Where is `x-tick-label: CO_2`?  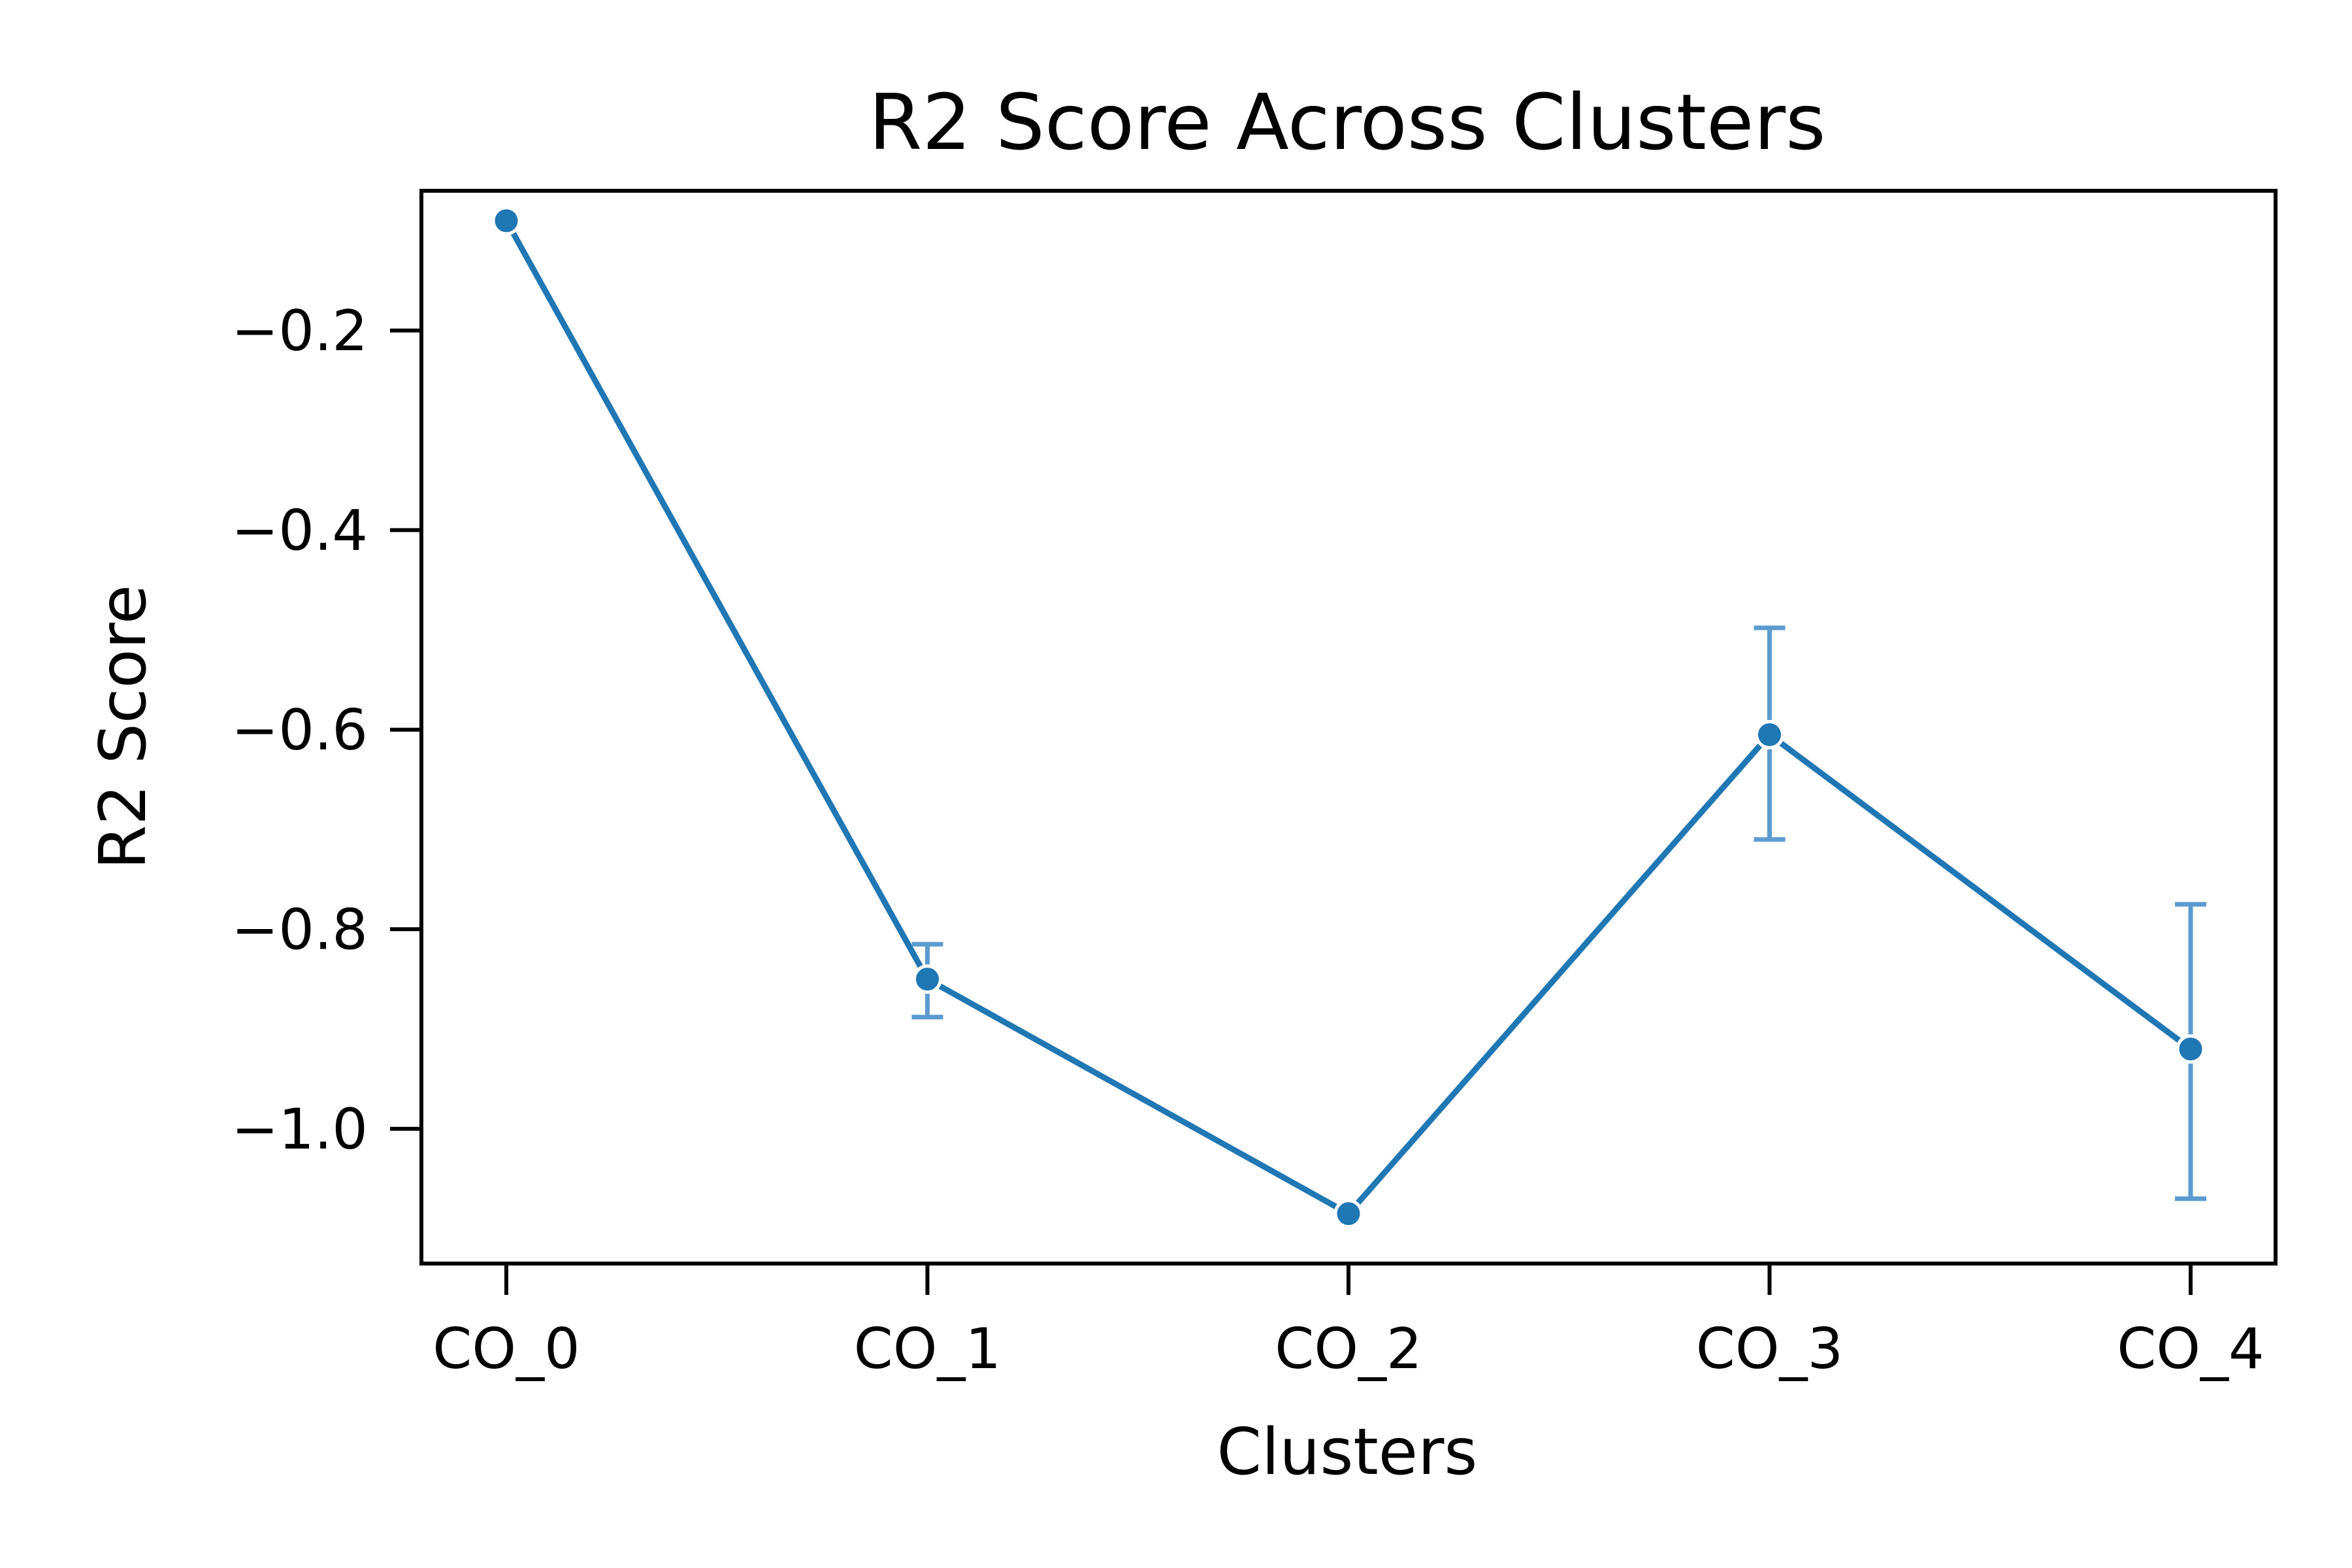
x-tick-label: CO_2 is located at coordinates (1348, 1349).